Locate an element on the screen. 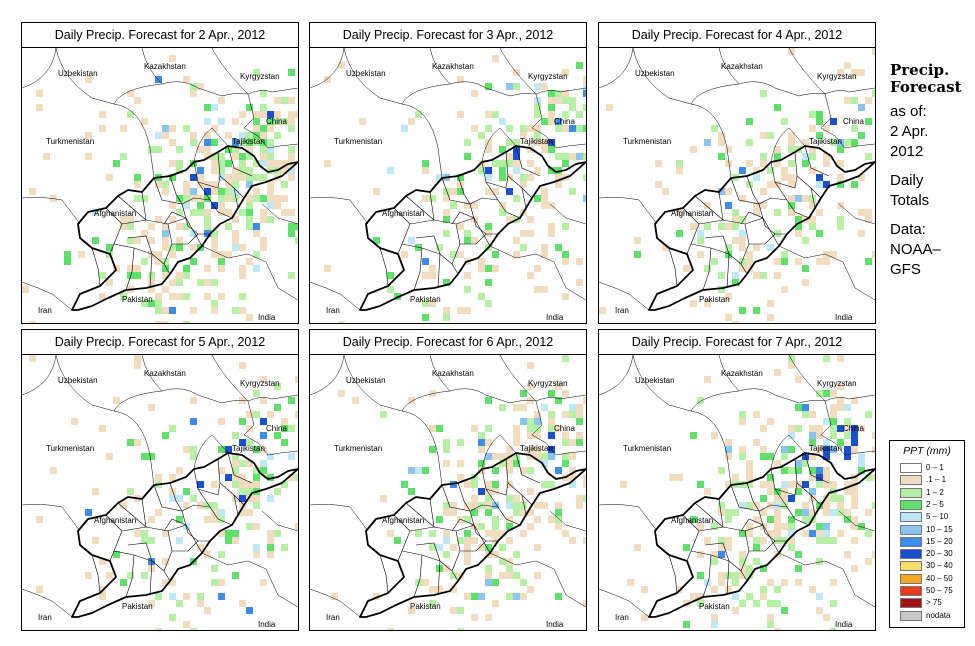 This screenshot has width=975, height=646. country-label-kazakhstan: Kazakhstan is located at coordinates (453, 66).